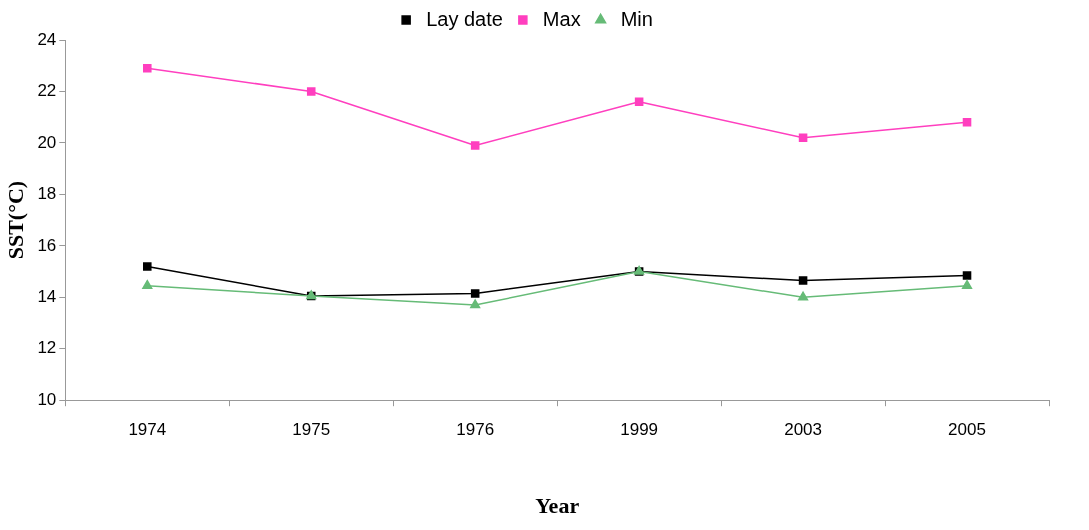 Image resolution: width=1089 pixels, height=530 pixels. Describe the element at coordinates (464, 18) in the screenshot. I see `legend-label: Lay date` at that location.